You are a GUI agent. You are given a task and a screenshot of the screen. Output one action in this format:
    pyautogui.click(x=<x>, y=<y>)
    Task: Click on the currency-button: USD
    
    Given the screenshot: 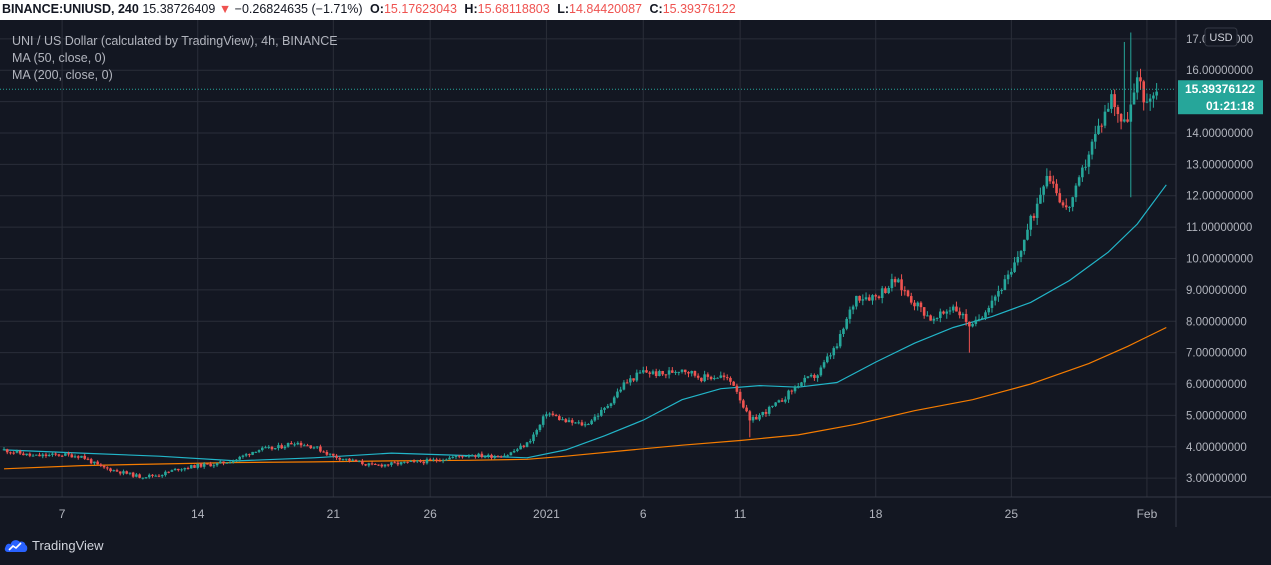 What is the action you would take?
    pyautogui.click(x=1221, y=37)
    